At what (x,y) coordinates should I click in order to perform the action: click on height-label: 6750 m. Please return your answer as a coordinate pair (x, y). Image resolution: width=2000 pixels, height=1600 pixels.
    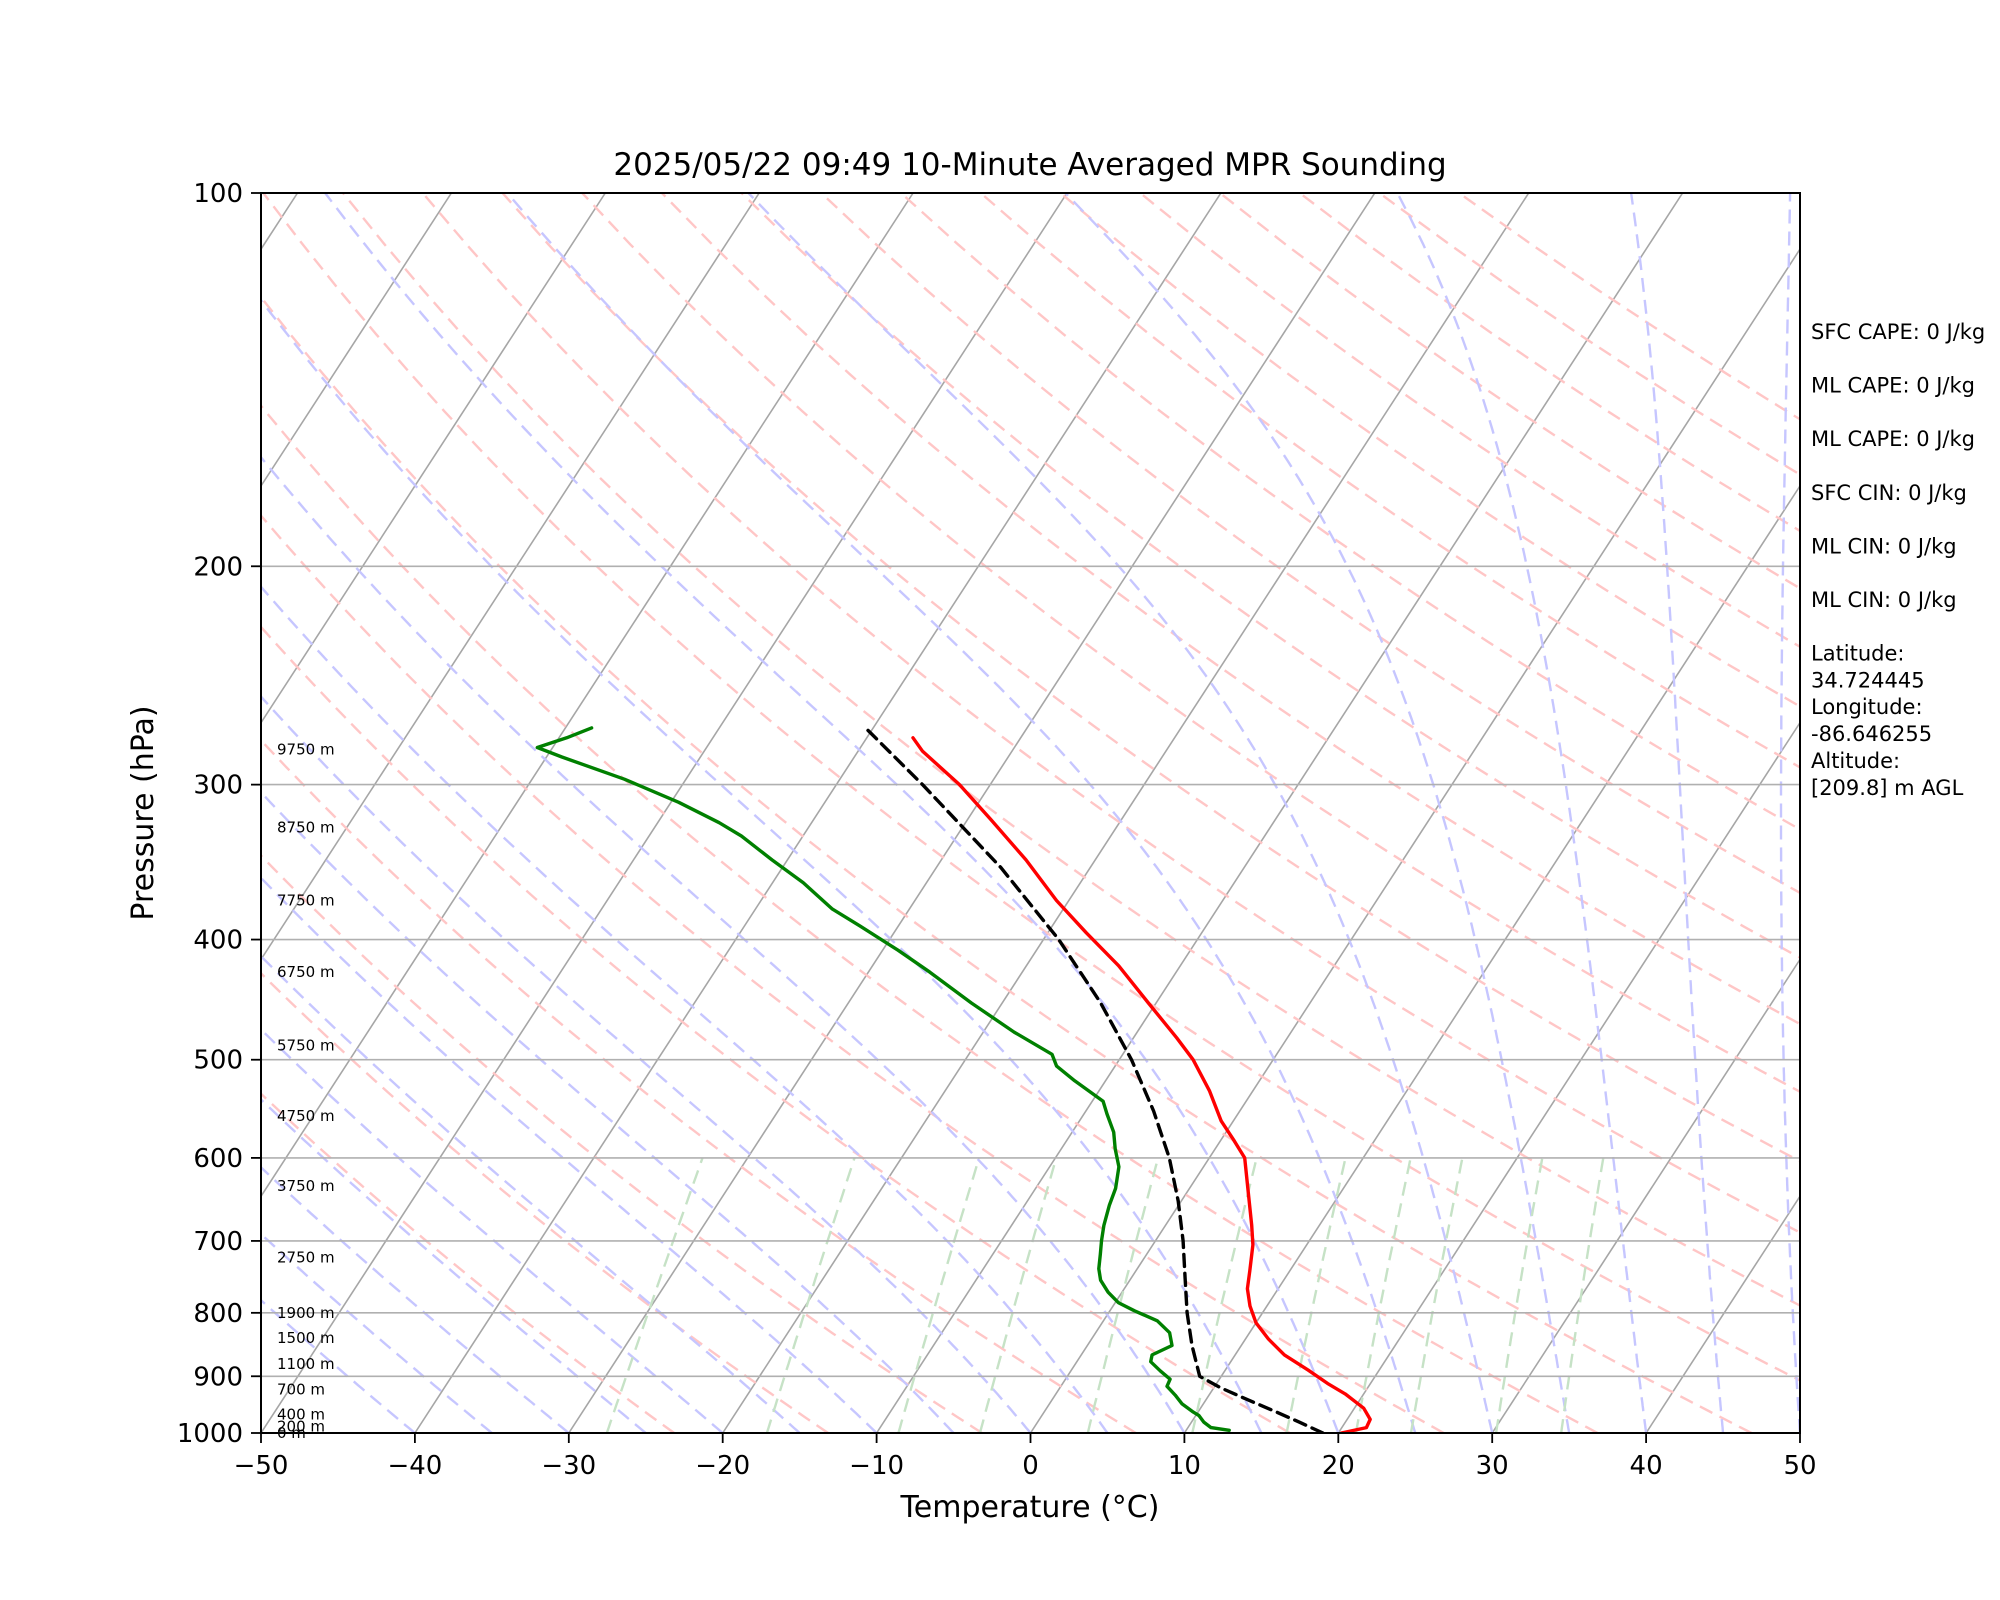
    Looking at the image, I should click on (306, 972).